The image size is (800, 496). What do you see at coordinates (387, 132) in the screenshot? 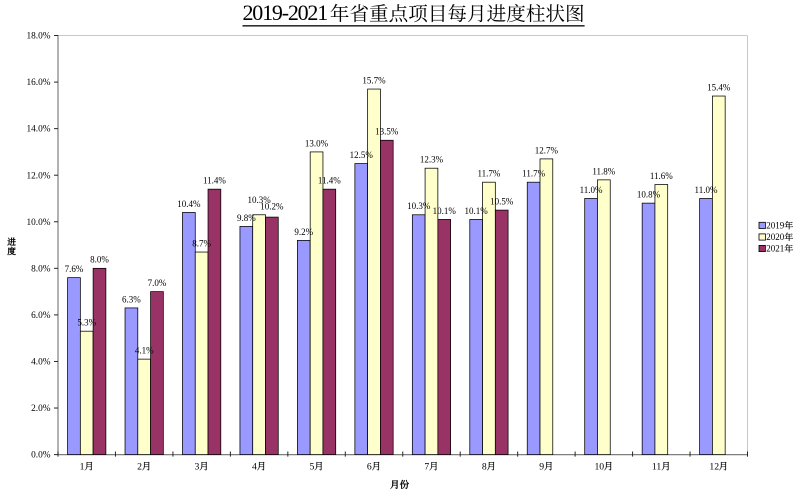
I see `svg-text: 13.5%` at bounding box center [387, 132].